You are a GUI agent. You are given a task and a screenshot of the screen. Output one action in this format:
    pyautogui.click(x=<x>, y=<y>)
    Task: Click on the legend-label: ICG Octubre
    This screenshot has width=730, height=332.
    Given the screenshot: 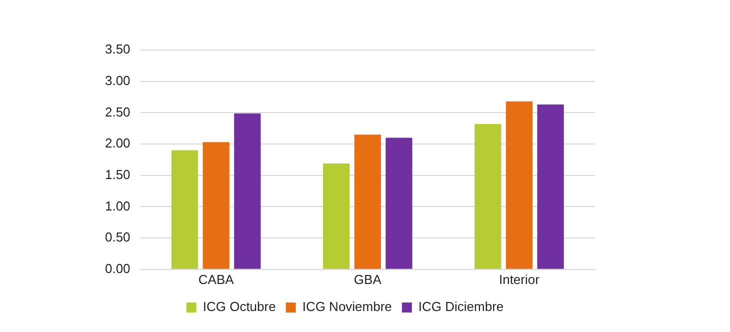 What is the action you would take?
    pyautogui.click(x=239, y=306)
    